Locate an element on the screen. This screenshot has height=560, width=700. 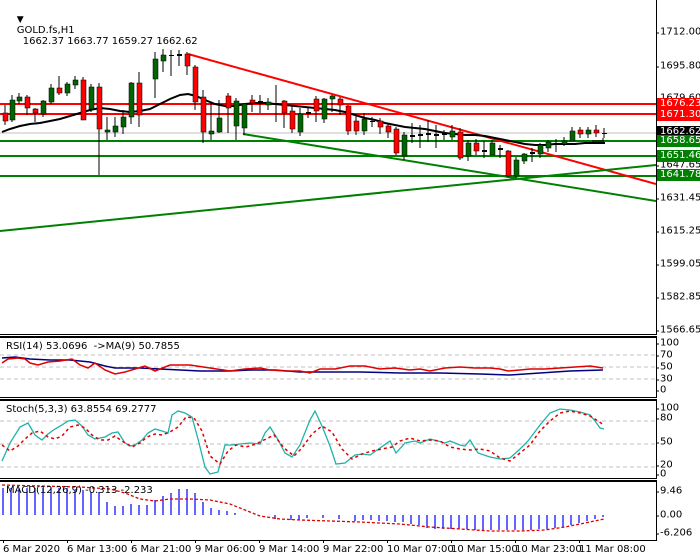
macd-tick: 0.00 is located at coordinates (669, 515).